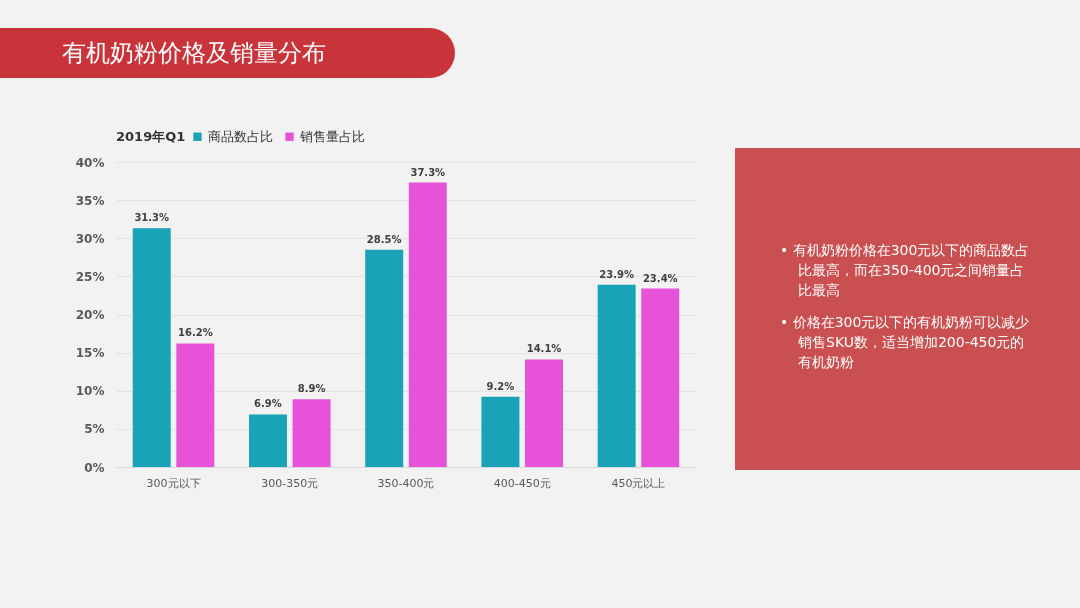  What do you see at coordinates (268, 404) in the screenshot?
I see `data-label: 6.9%` at bounding box center [268, 404].